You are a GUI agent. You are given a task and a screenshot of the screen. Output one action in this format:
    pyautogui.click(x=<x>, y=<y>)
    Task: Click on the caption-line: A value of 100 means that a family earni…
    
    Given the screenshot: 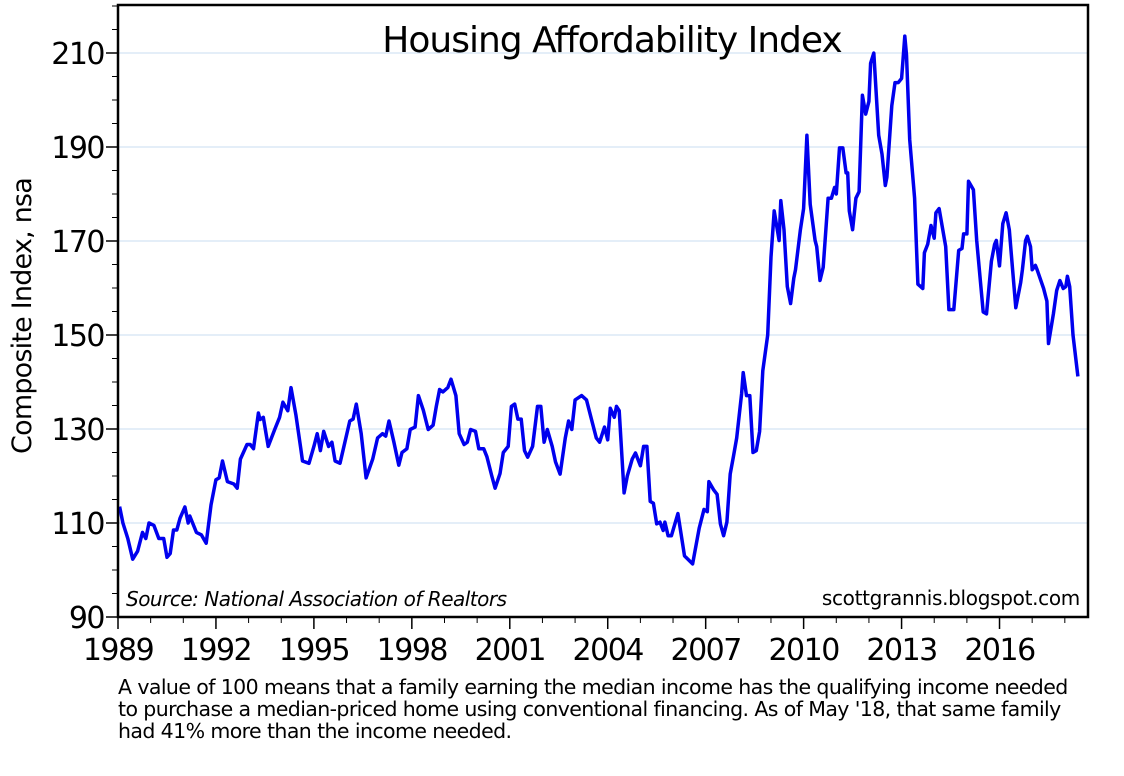 What is the action you would take?
    pyautogui.click(x=593, y=687)
    